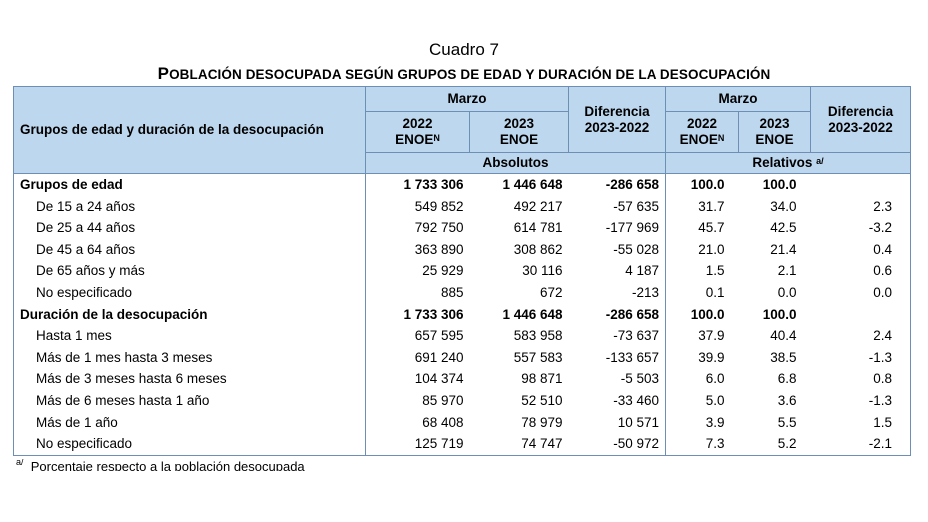 This screenshot has width=928, height=522. I want to click on cell-value: 614 781, so click(538, 228).